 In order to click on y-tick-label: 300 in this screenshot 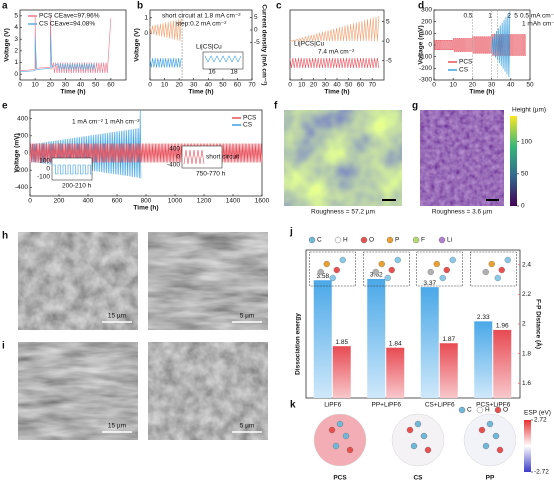, I will do `click(426, 10)`.